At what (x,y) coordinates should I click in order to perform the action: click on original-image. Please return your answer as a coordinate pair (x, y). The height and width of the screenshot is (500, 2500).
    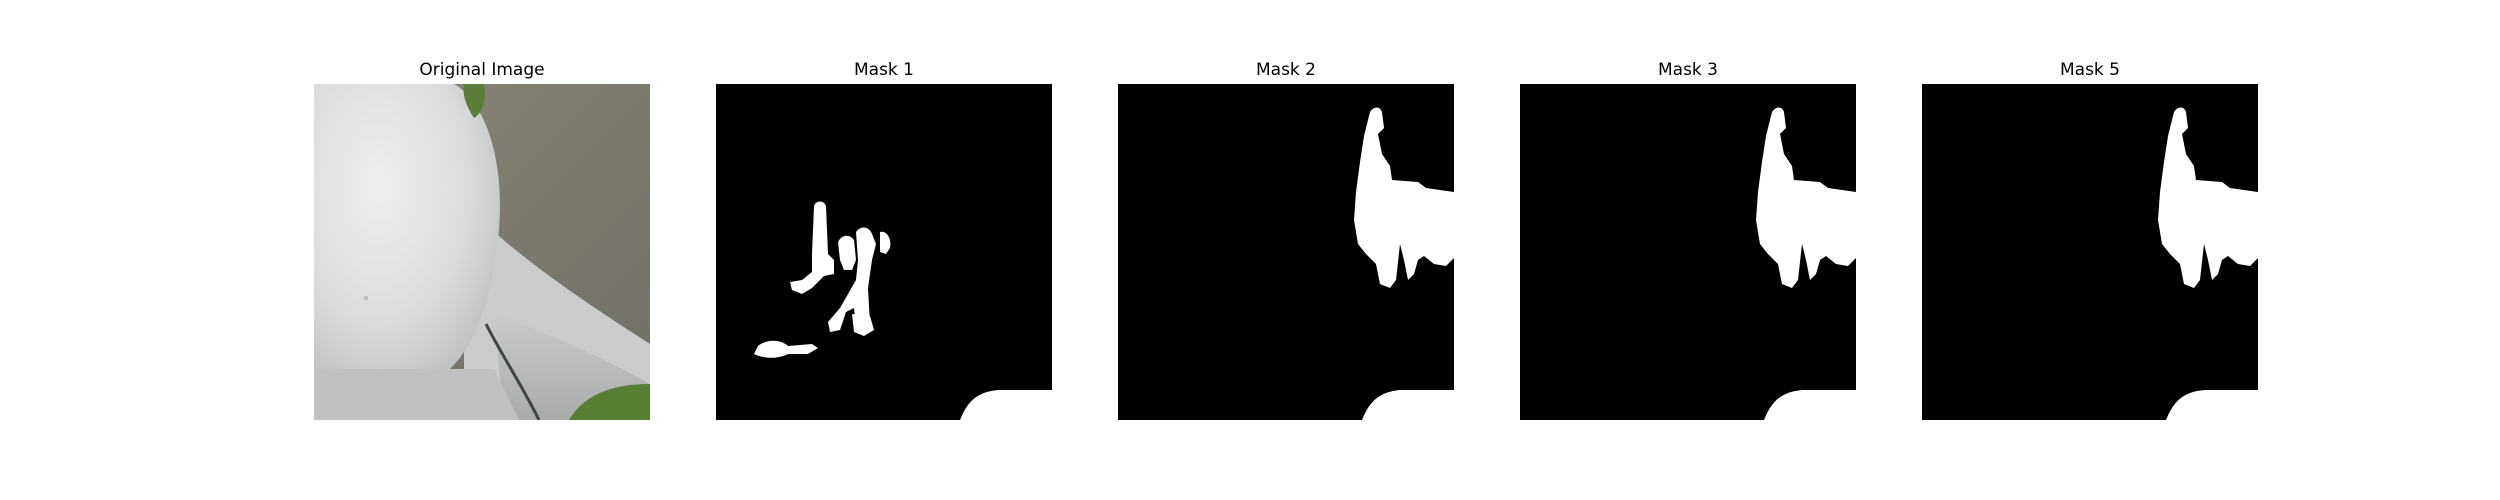
    Looking at the image, I should click on (482, 252).